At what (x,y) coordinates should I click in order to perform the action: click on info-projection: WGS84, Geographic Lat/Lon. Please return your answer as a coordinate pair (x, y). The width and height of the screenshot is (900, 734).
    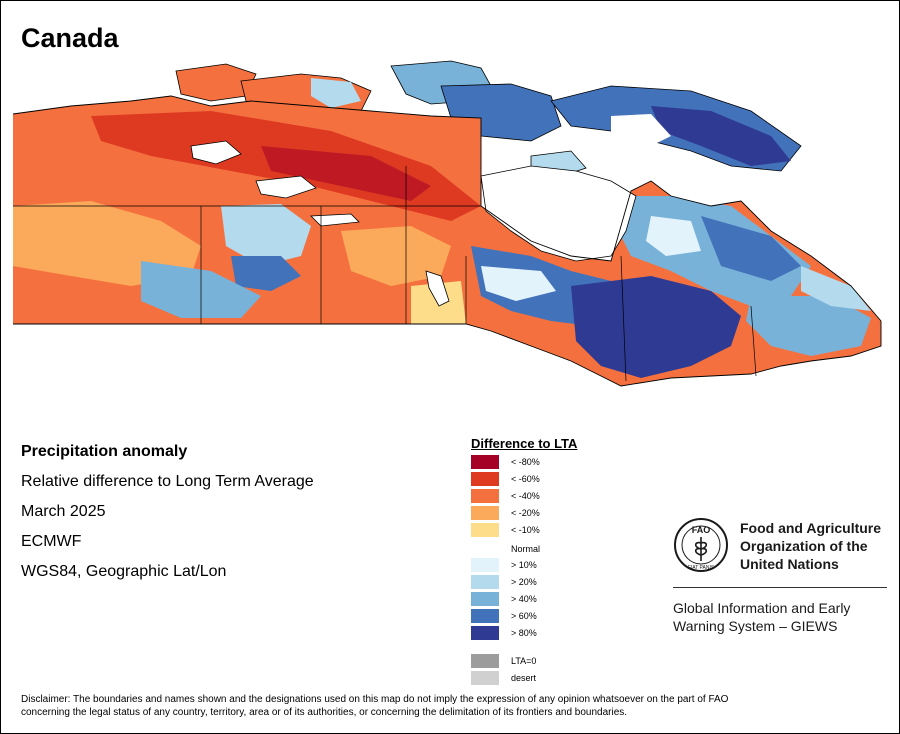
    Looking at the image, I should click on (124, 571).